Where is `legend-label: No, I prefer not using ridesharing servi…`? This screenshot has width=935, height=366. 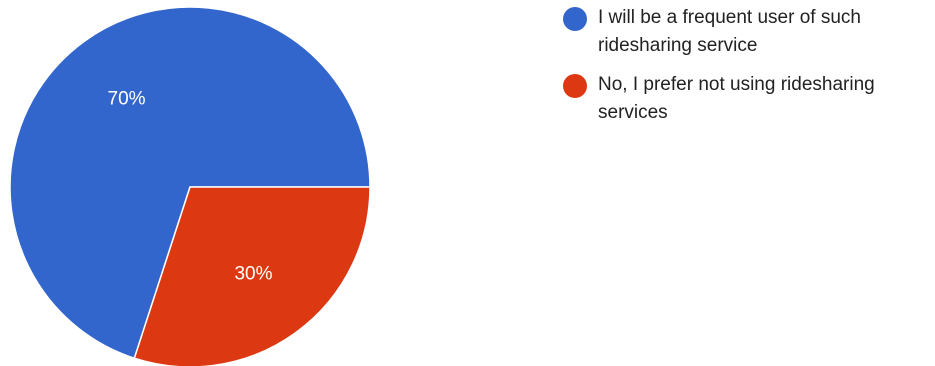 legend-label: No, I prefer not using ridesharing servi… is located at coordinates (736, 98).